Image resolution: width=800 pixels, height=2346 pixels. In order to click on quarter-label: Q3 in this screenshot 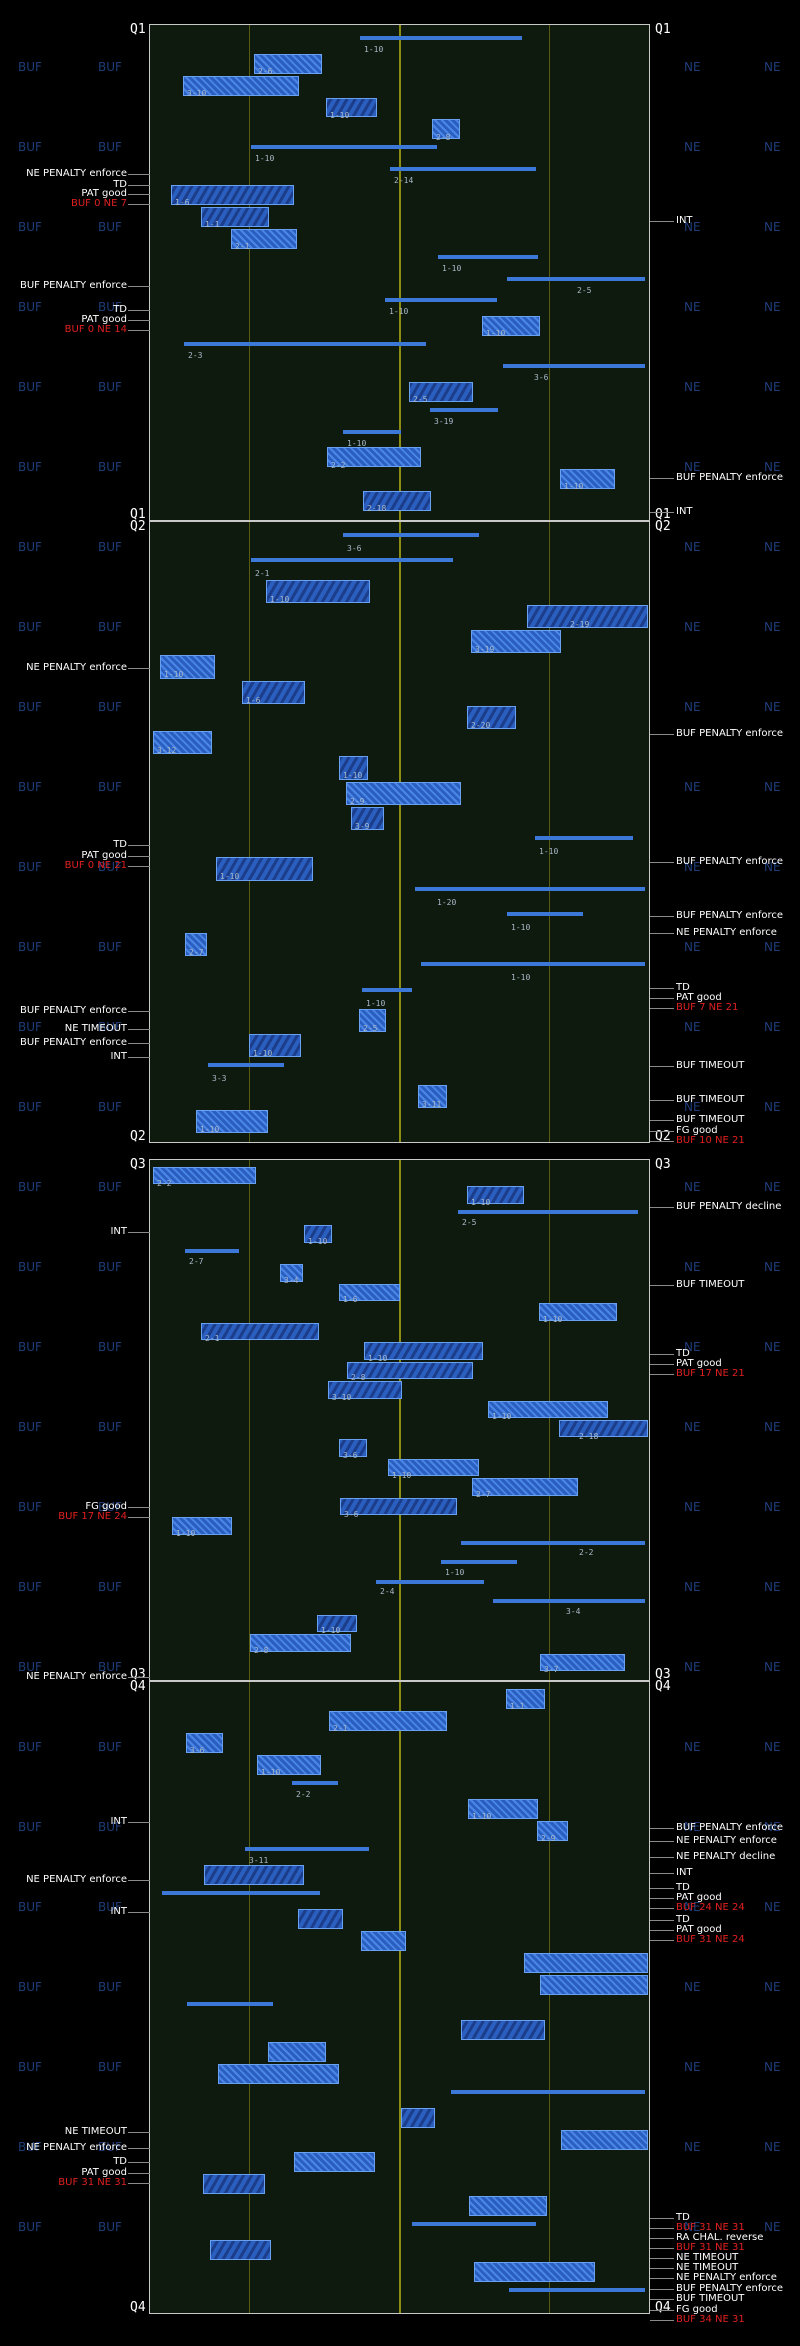, I will do `click(138, 1164)`.